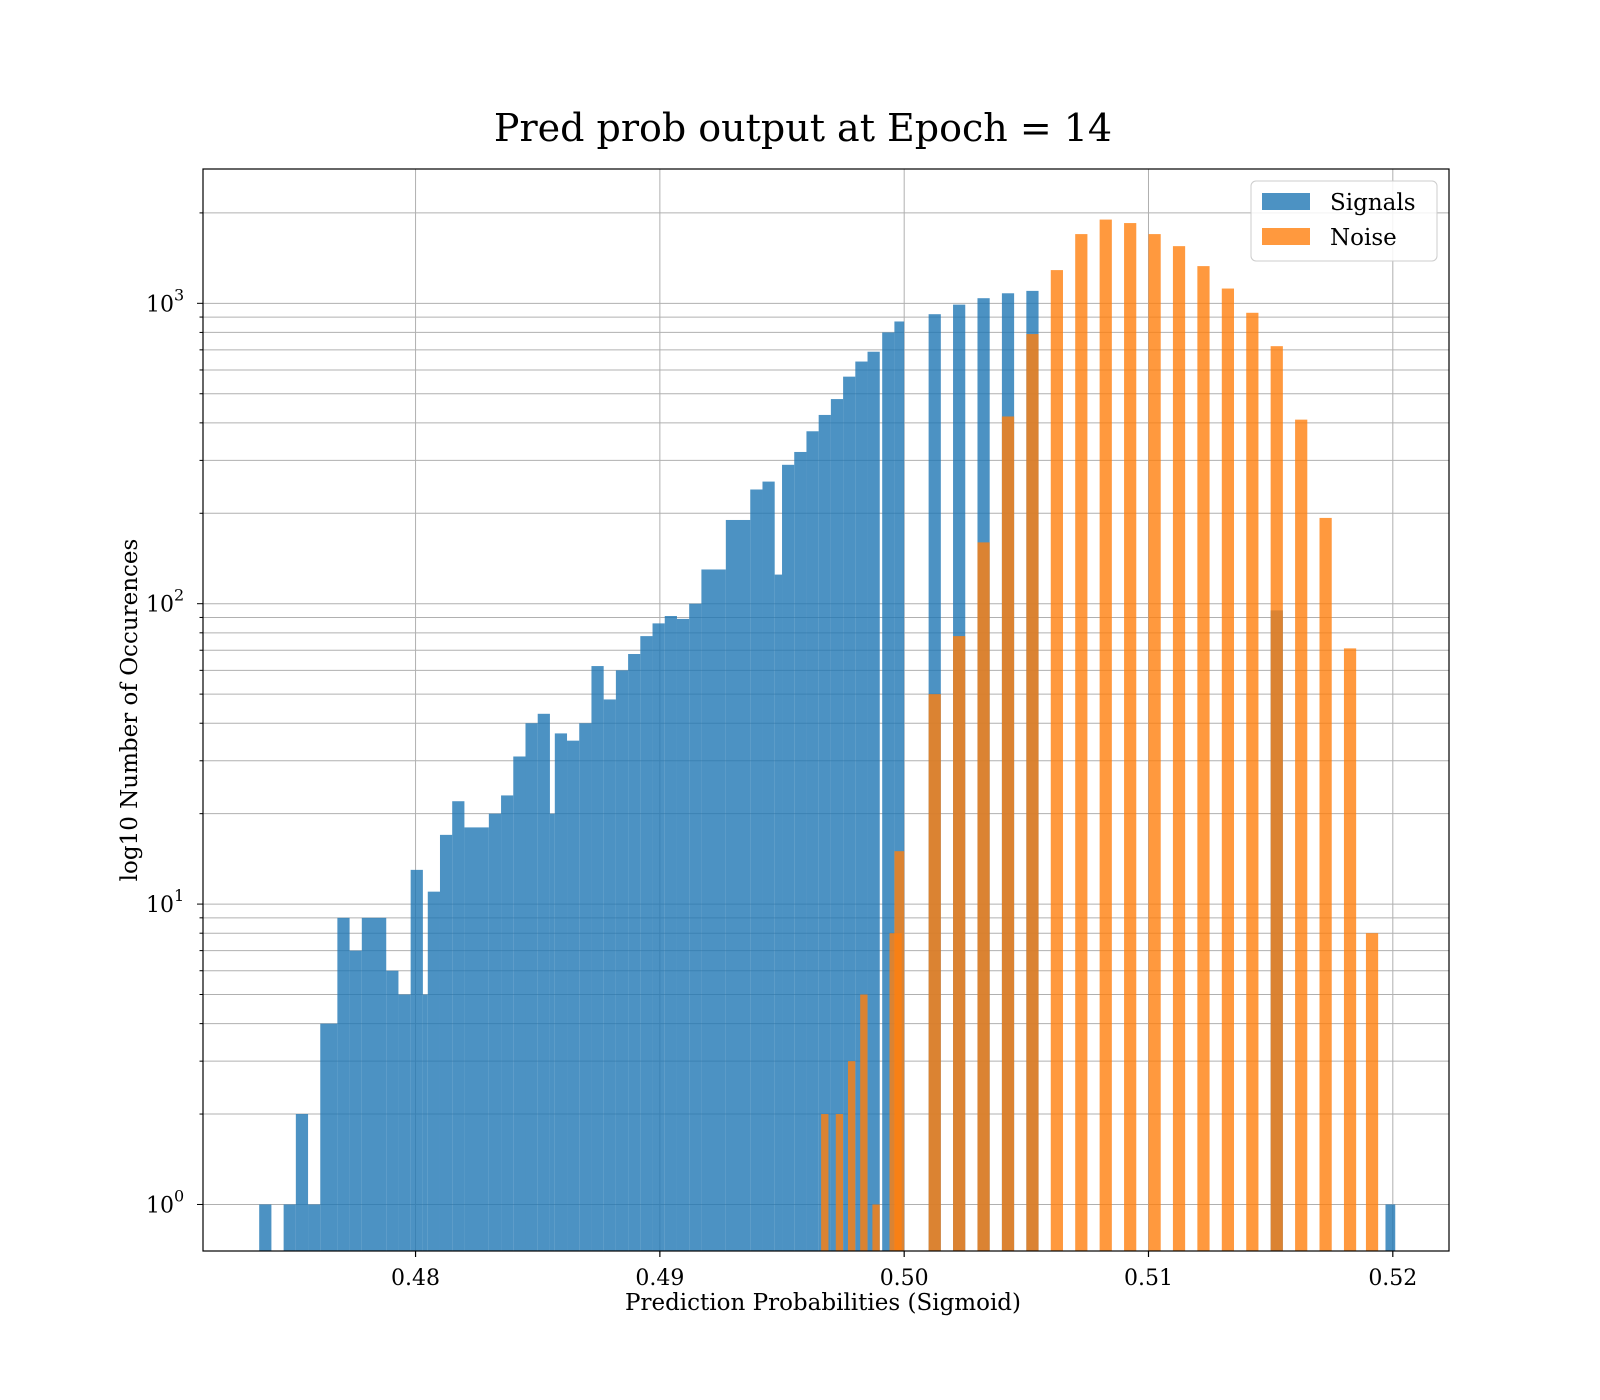 The height and width of the screenshot is (1400, 1600). I want to click on x-axis-label: Prediction Probabilities (Sigmoid), so click(823, 1303).